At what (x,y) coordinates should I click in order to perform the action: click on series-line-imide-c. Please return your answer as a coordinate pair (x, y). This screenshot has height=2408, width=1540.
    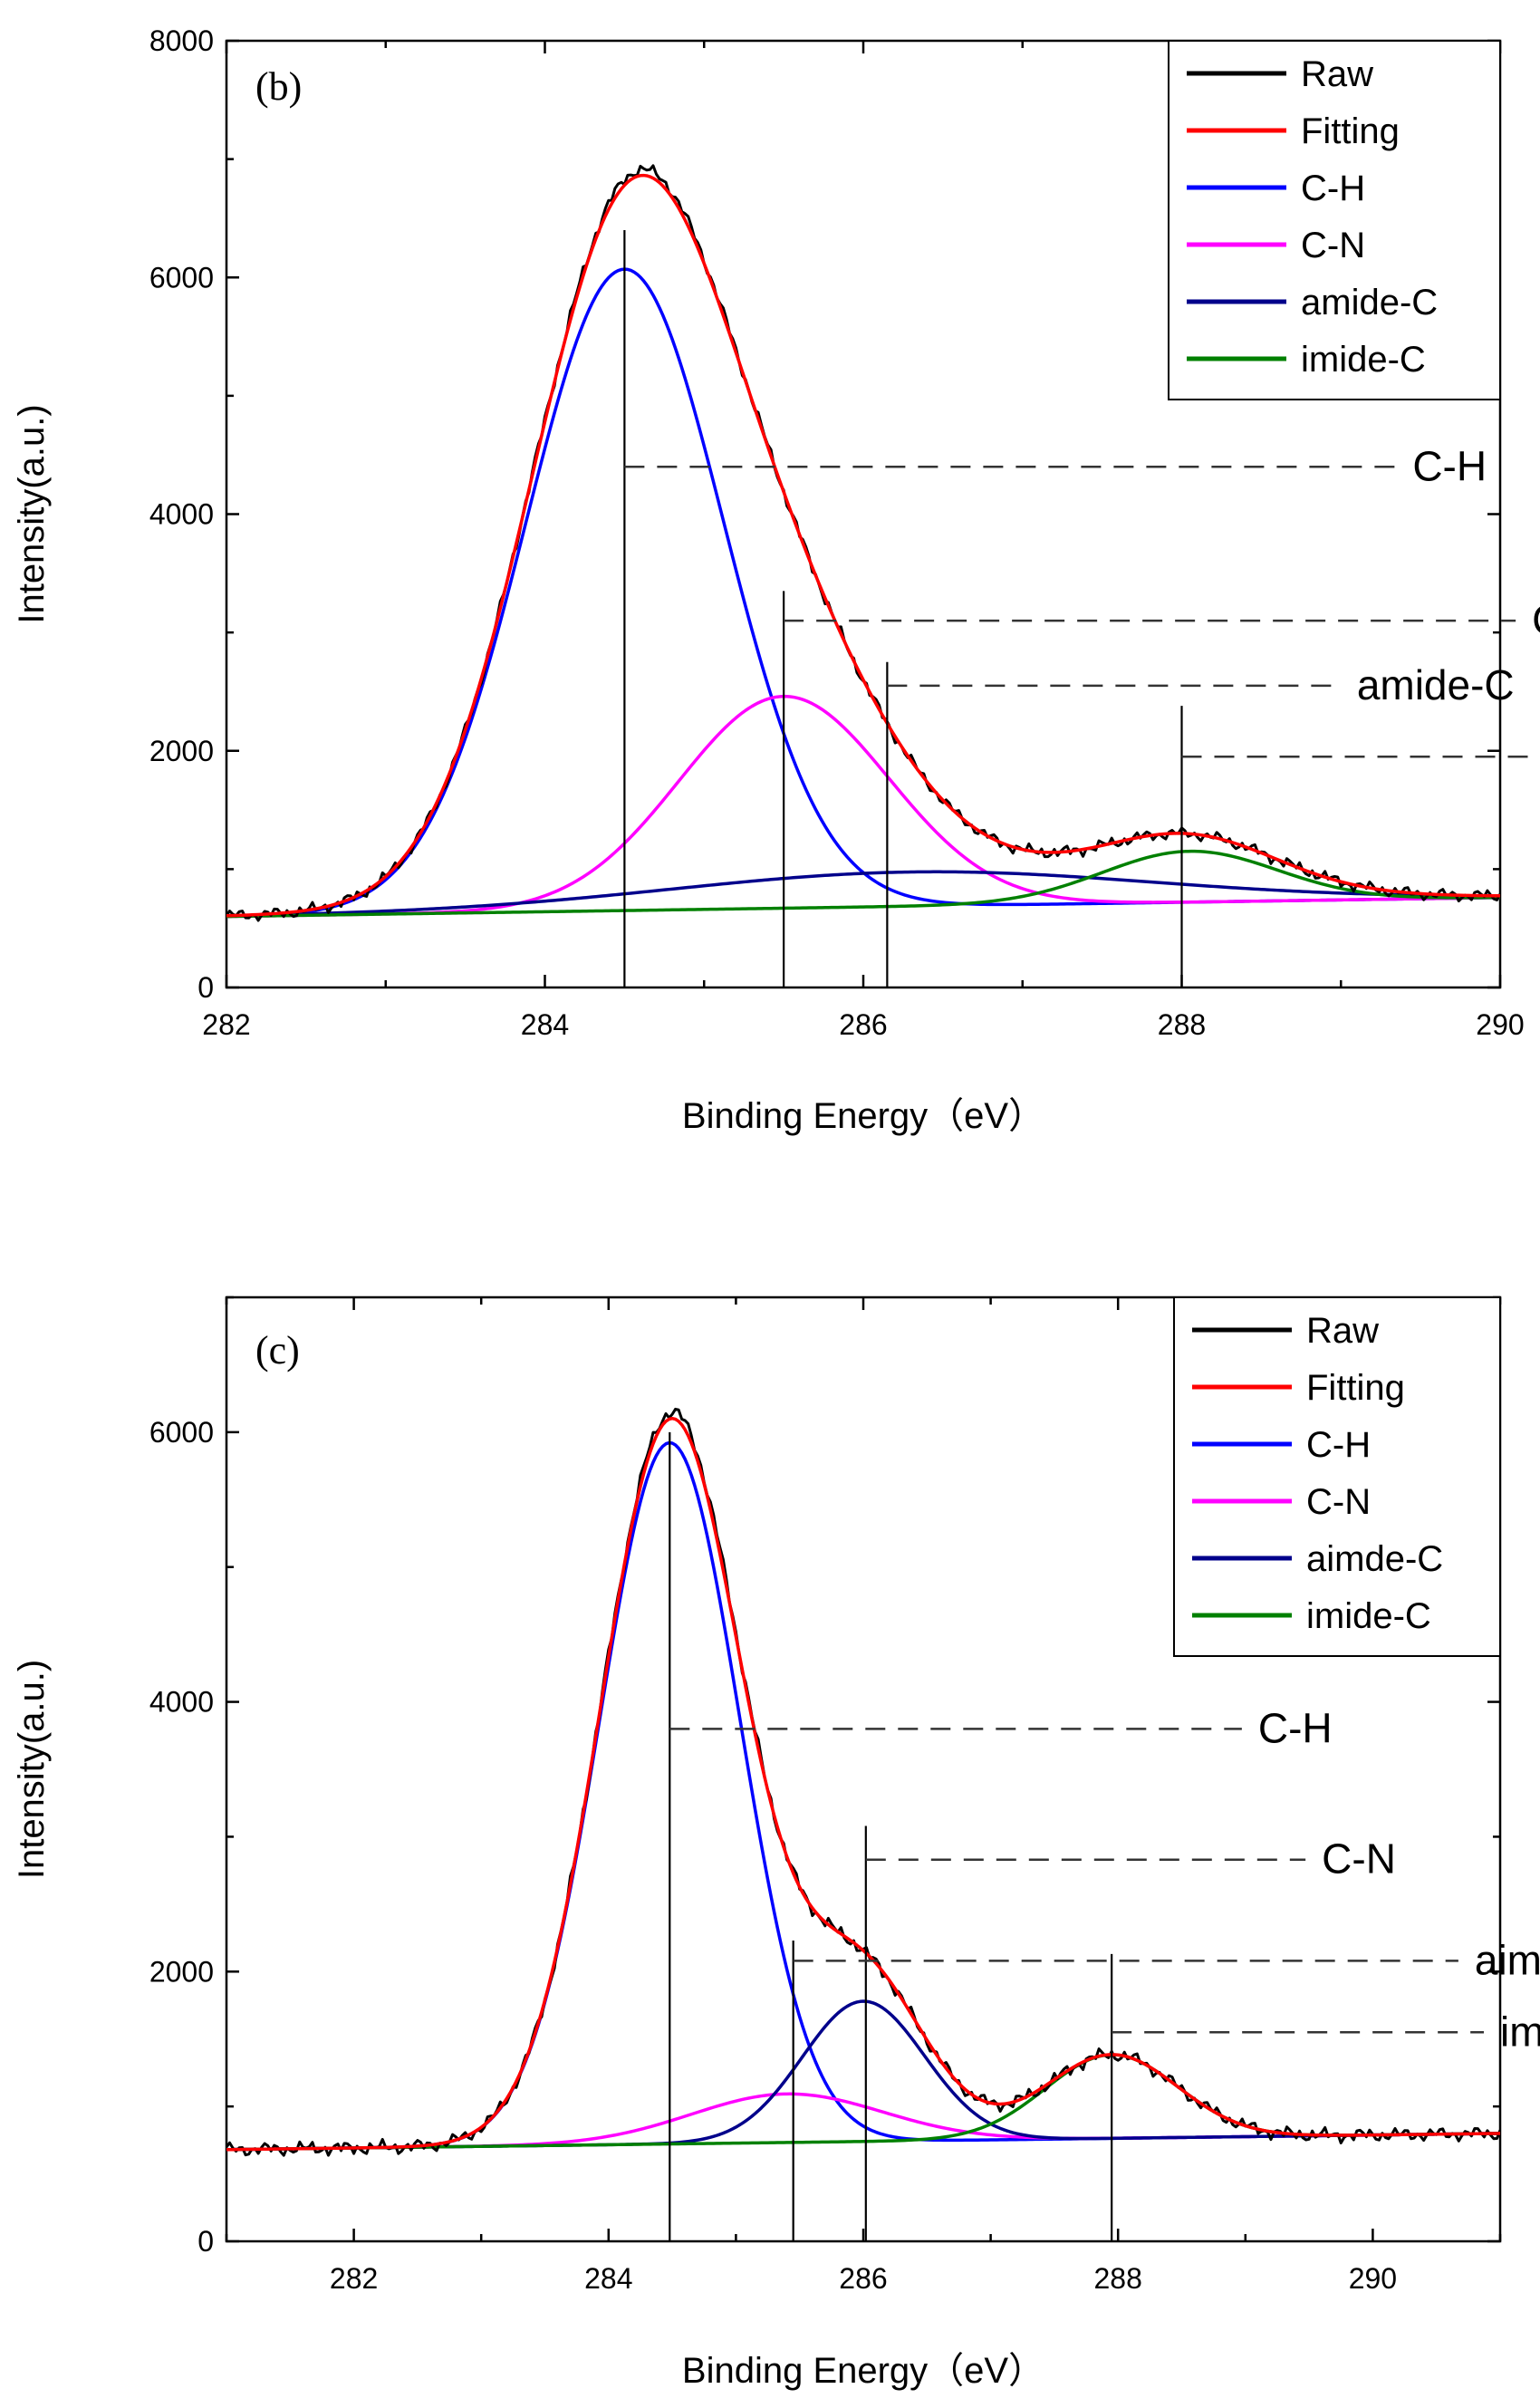
    Looking at the image, I should click on (863, 884).